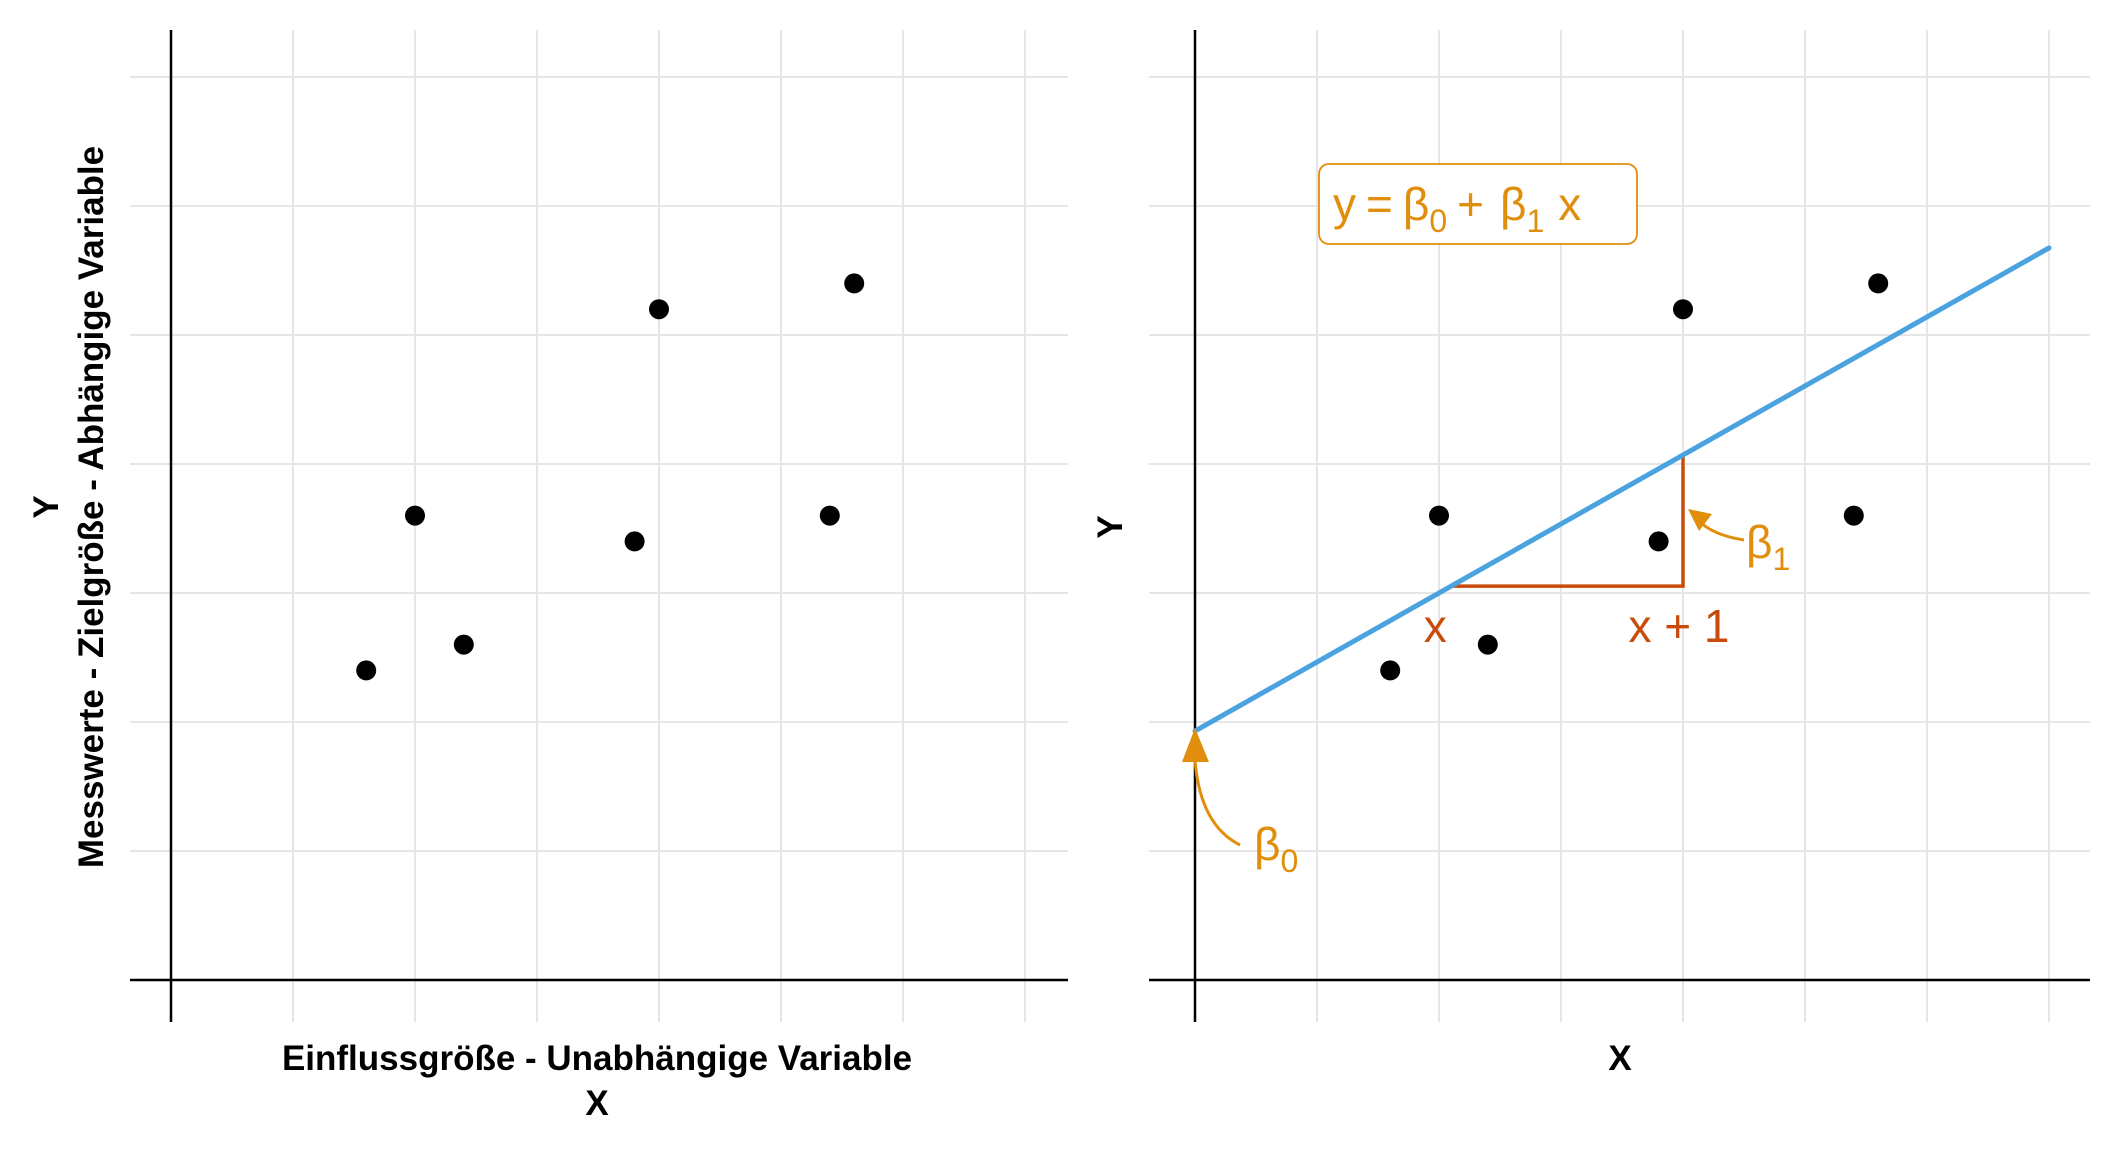 This screenshot has height=1152, width=2112. I want to click on left-points, so click(610, 477).